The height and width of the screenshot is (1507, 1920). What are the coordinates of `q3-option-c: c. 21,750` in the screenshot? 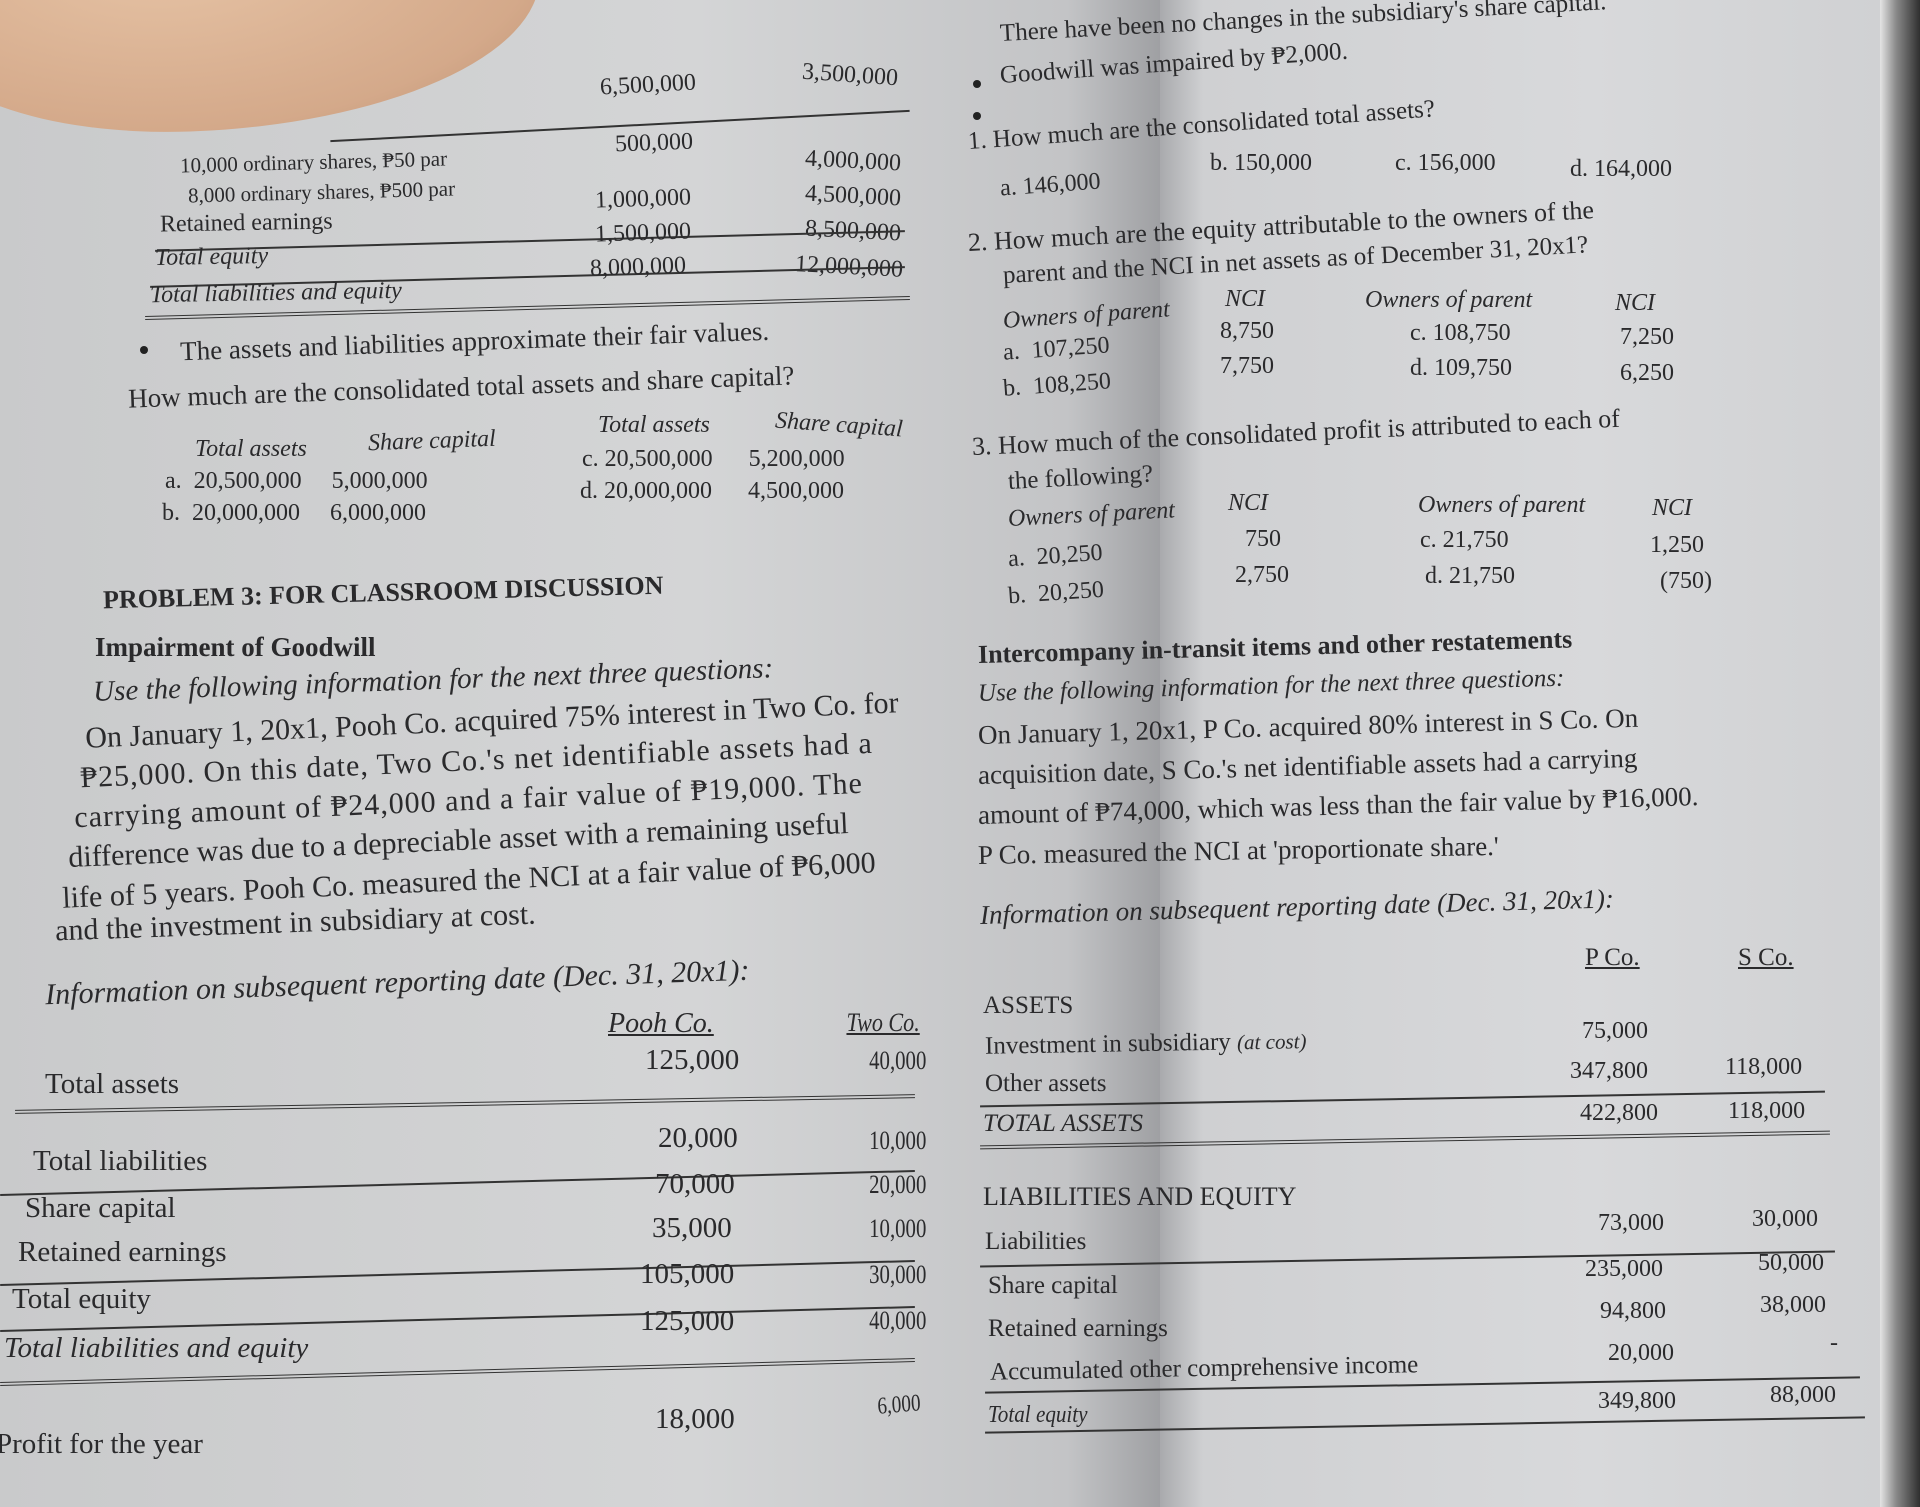 It's located at (1464, 540).